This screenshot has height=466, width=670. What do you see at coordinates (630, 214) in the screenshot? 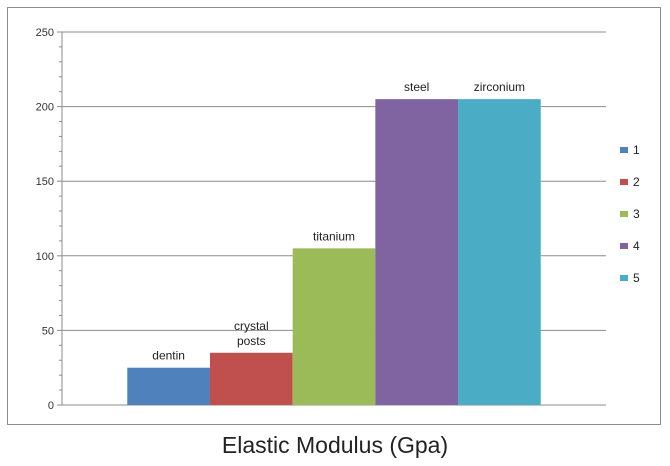
I see `legend: 1 2 3 4 5` at bounding box center [630, 214].